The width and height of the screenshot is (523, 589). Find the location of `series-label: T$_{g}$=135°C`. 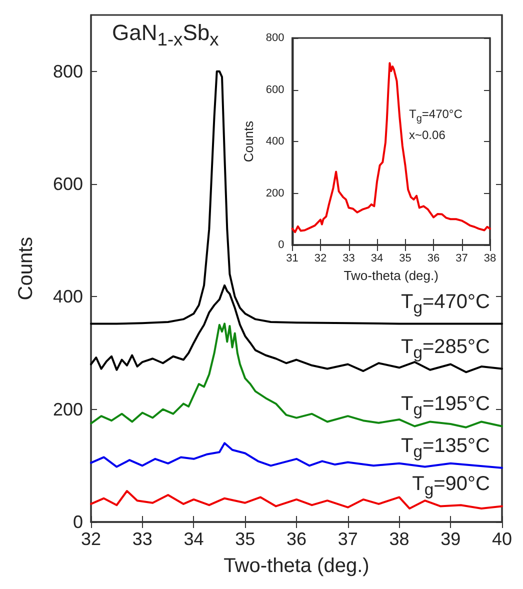

series-label: T$_{g}$=135°C is located at coordinates (445, 448).